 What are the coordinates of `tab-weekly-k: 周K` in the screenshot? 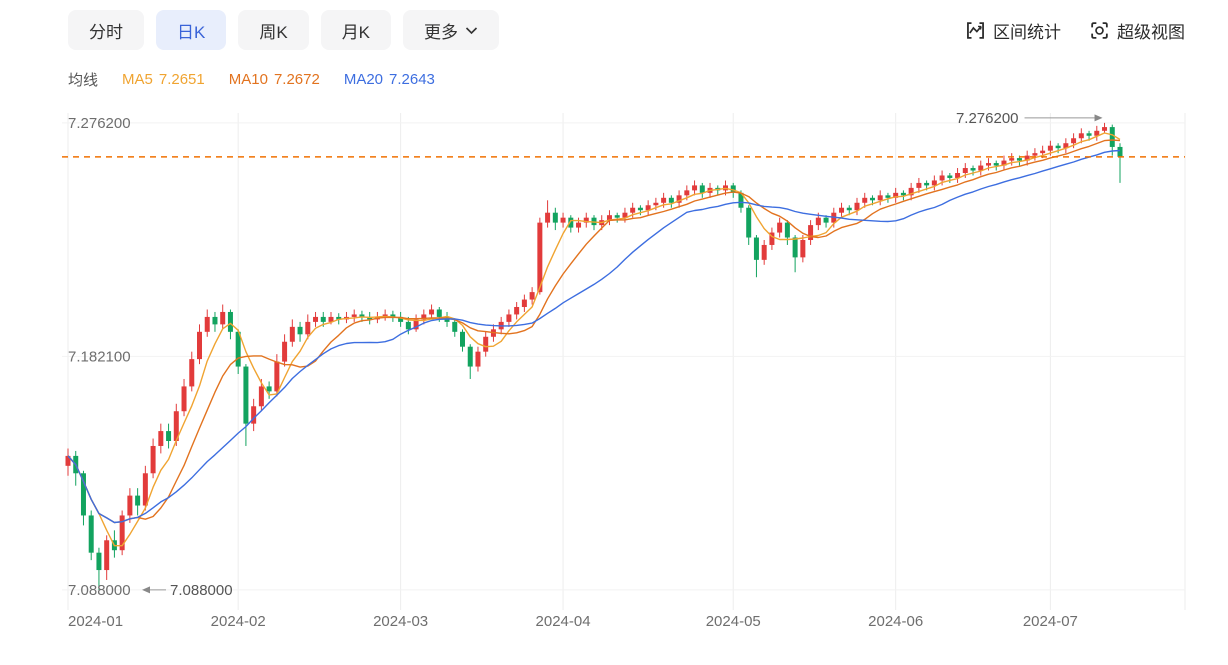 It's located at (273, 30).